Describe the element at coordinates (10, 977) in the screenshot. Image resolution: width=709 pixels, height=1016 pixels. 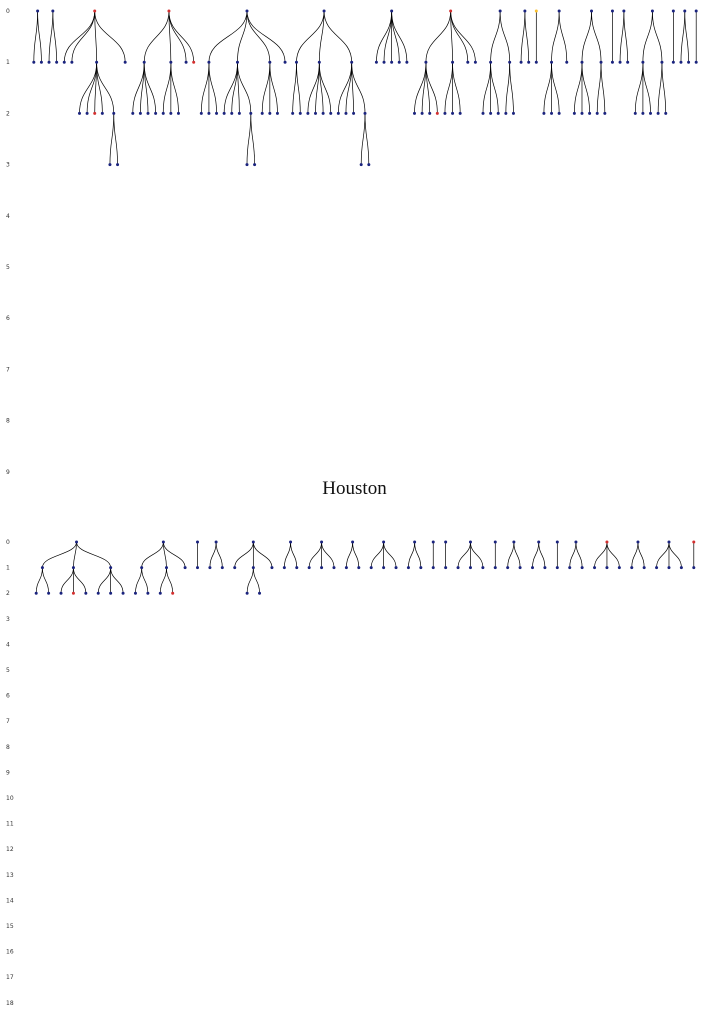
I see `level-label: 17` at that location.